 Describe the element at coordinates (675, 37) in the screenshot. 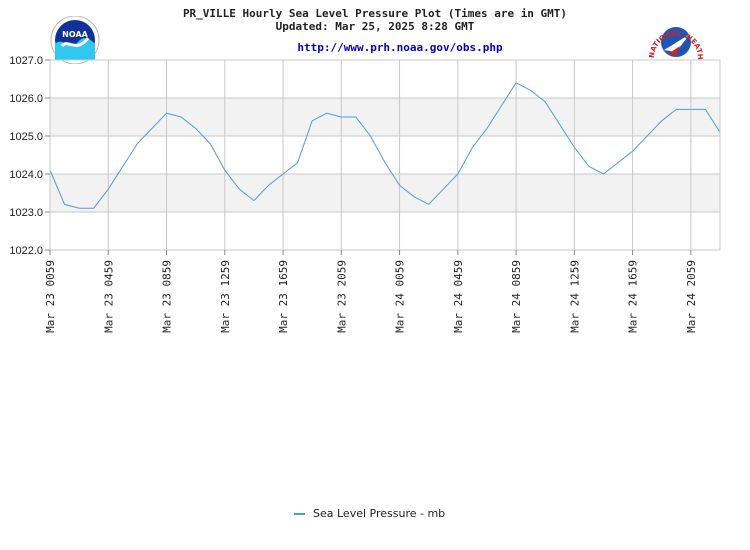

I see `nws-logo: NATIONAL WEATHER SERVICE` at that location.